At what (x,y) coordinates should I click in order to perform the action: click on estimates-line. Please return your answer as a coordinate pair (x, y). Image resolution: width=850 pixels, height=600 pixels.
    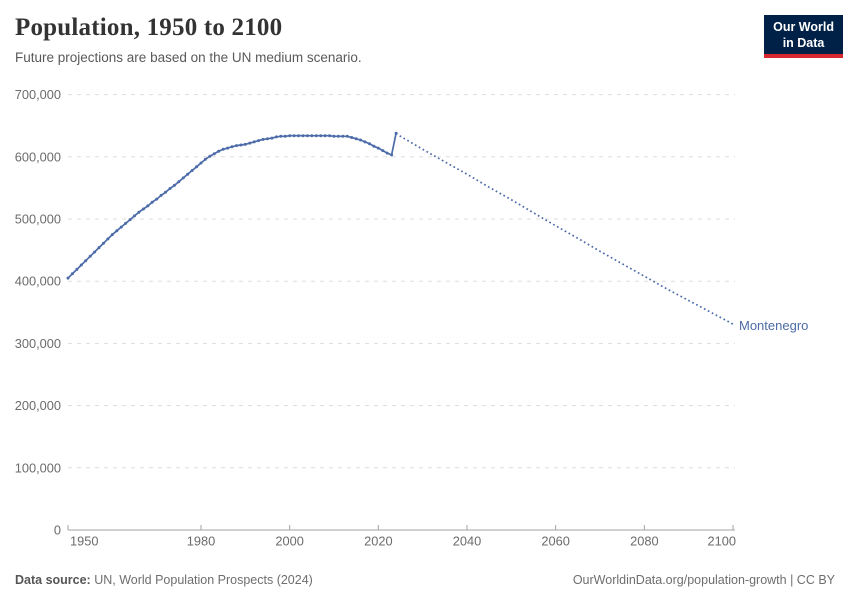
    Looking at the image, I should click on (232, 206).